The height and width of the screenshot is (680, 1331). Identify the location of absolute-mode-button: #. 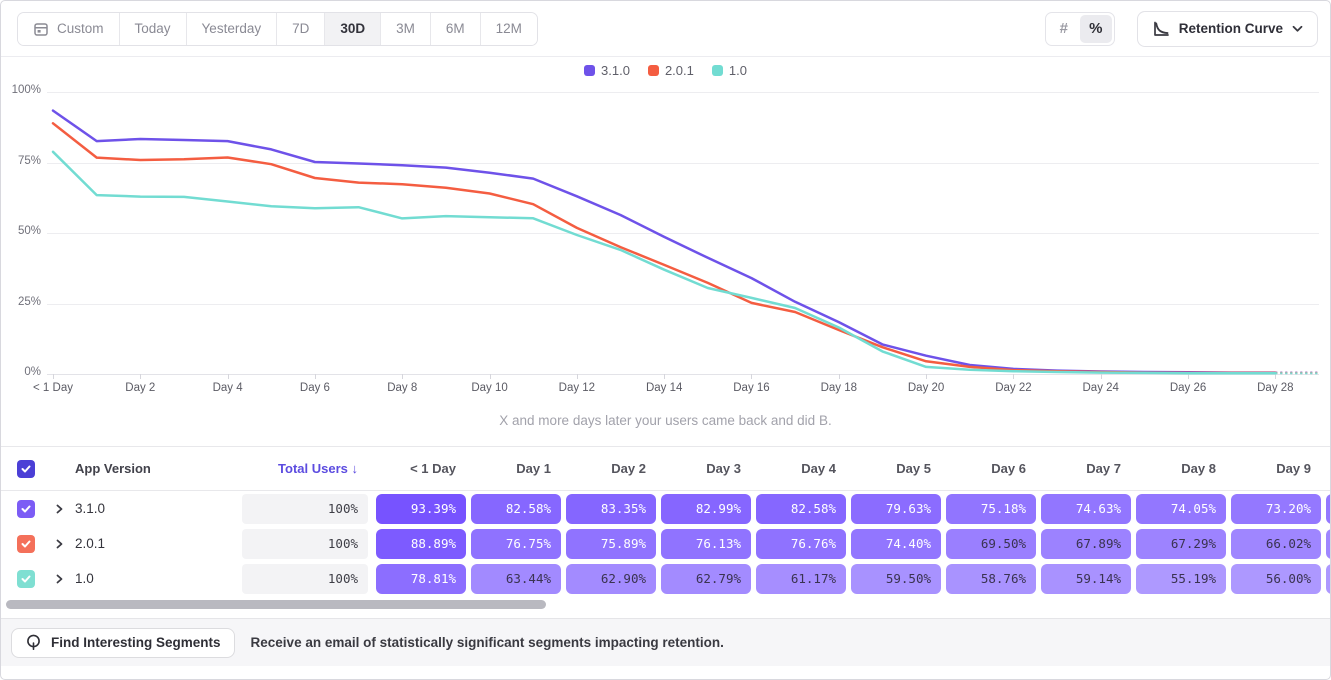
(1063, 28).